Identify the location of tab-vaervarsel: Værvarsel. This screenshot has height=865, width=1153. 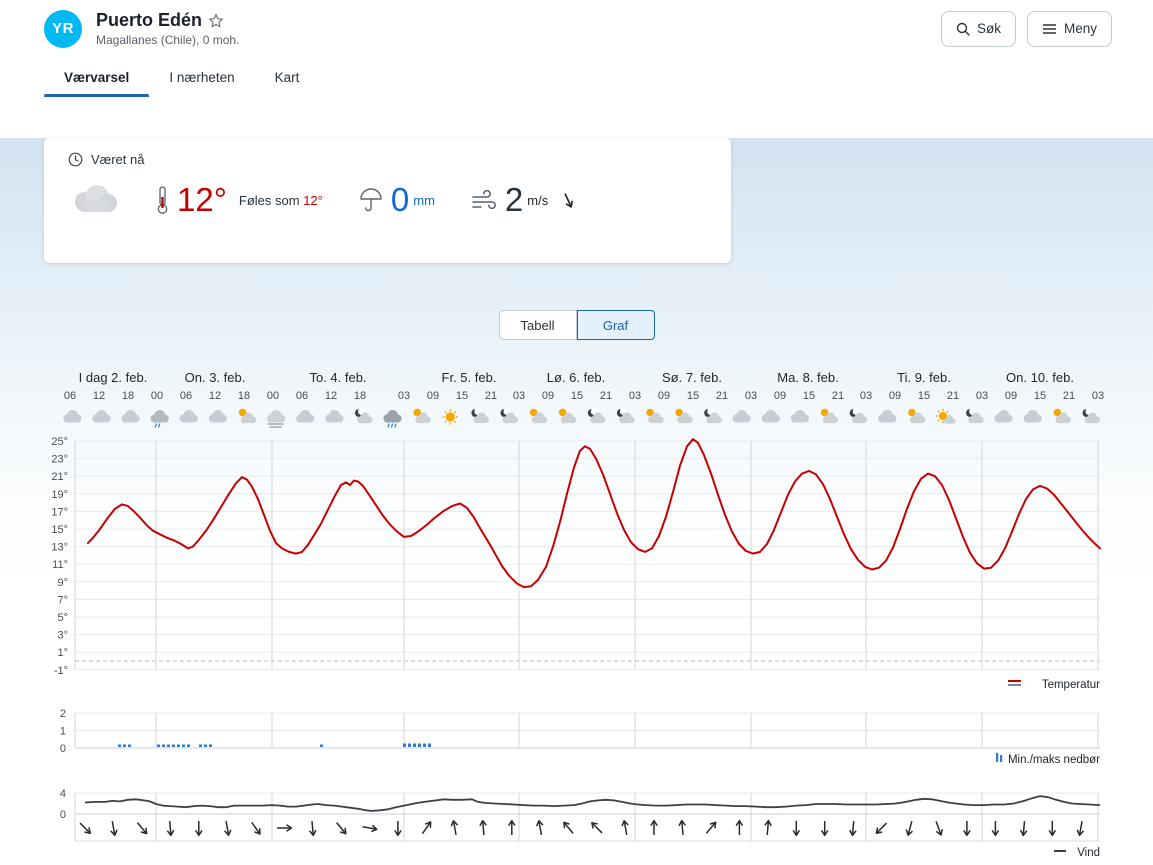
(97, 77).